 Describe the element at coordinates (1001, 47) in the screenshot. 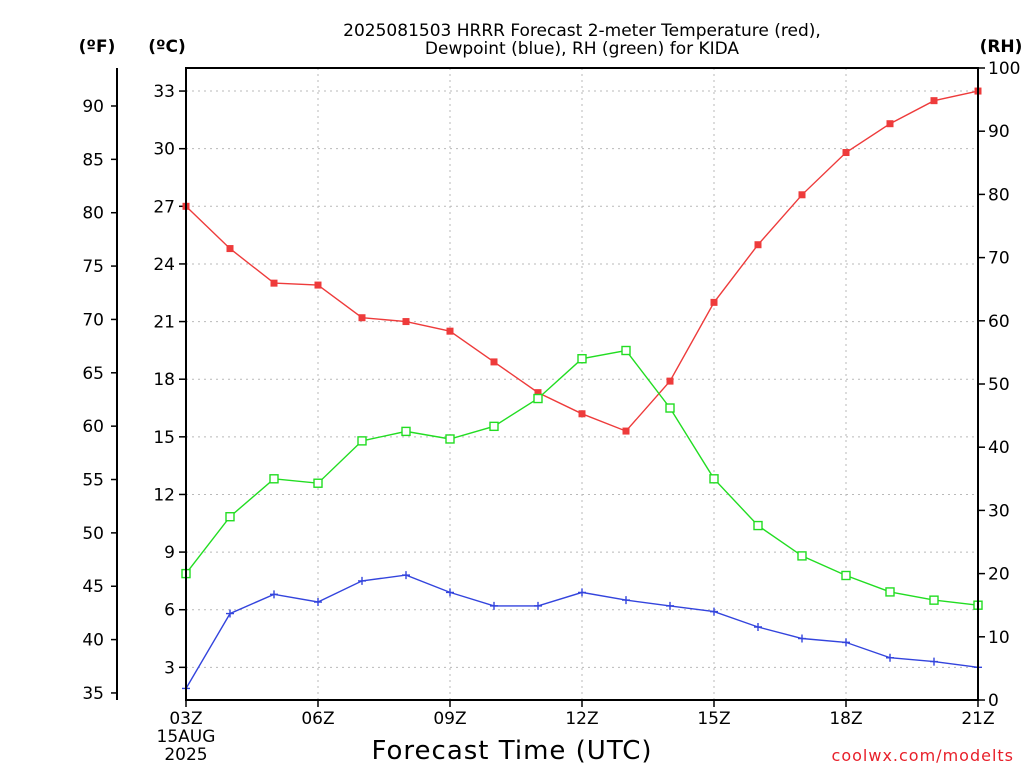

I see `rh-unit-label: (RH)` at that location.